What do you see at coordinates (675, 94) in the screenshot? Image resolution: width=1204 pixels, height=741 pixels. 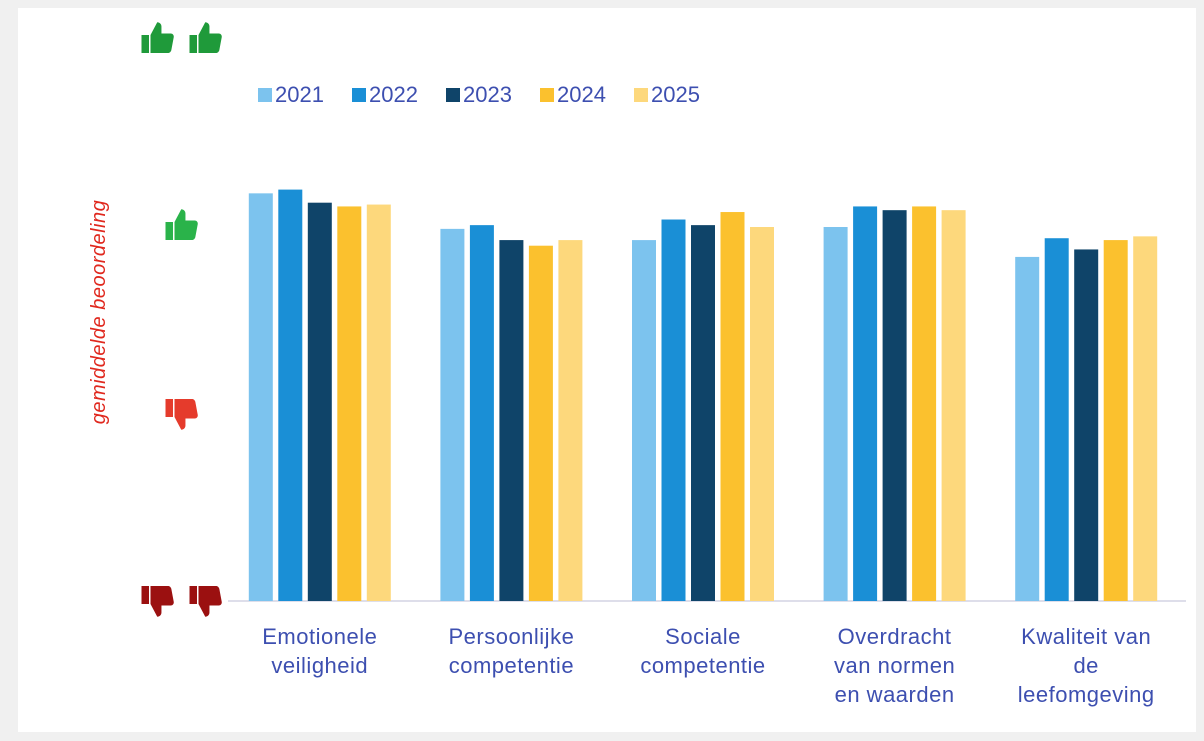 I see `legend-label: 2025` at bounding box center [675, 94].